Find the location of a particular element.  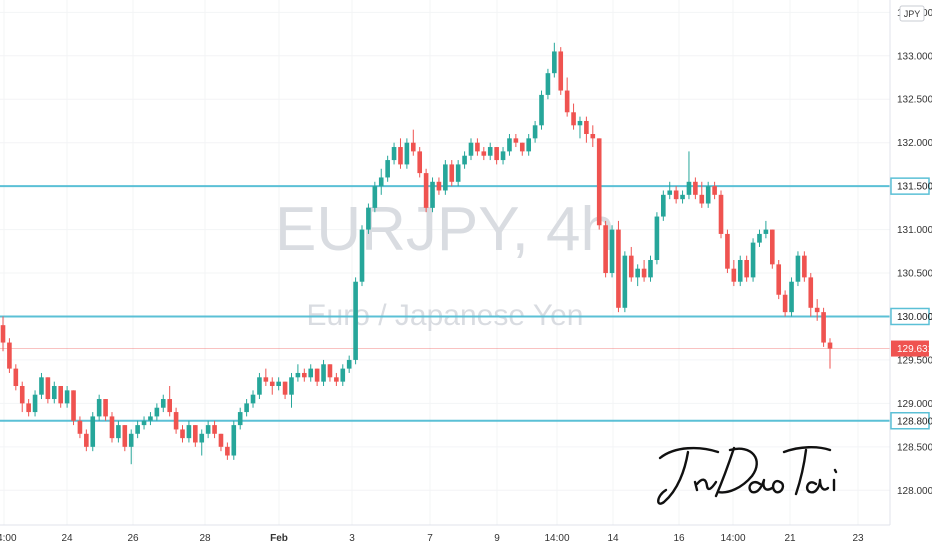

level-price-tag is located at coordinates (910, 421).